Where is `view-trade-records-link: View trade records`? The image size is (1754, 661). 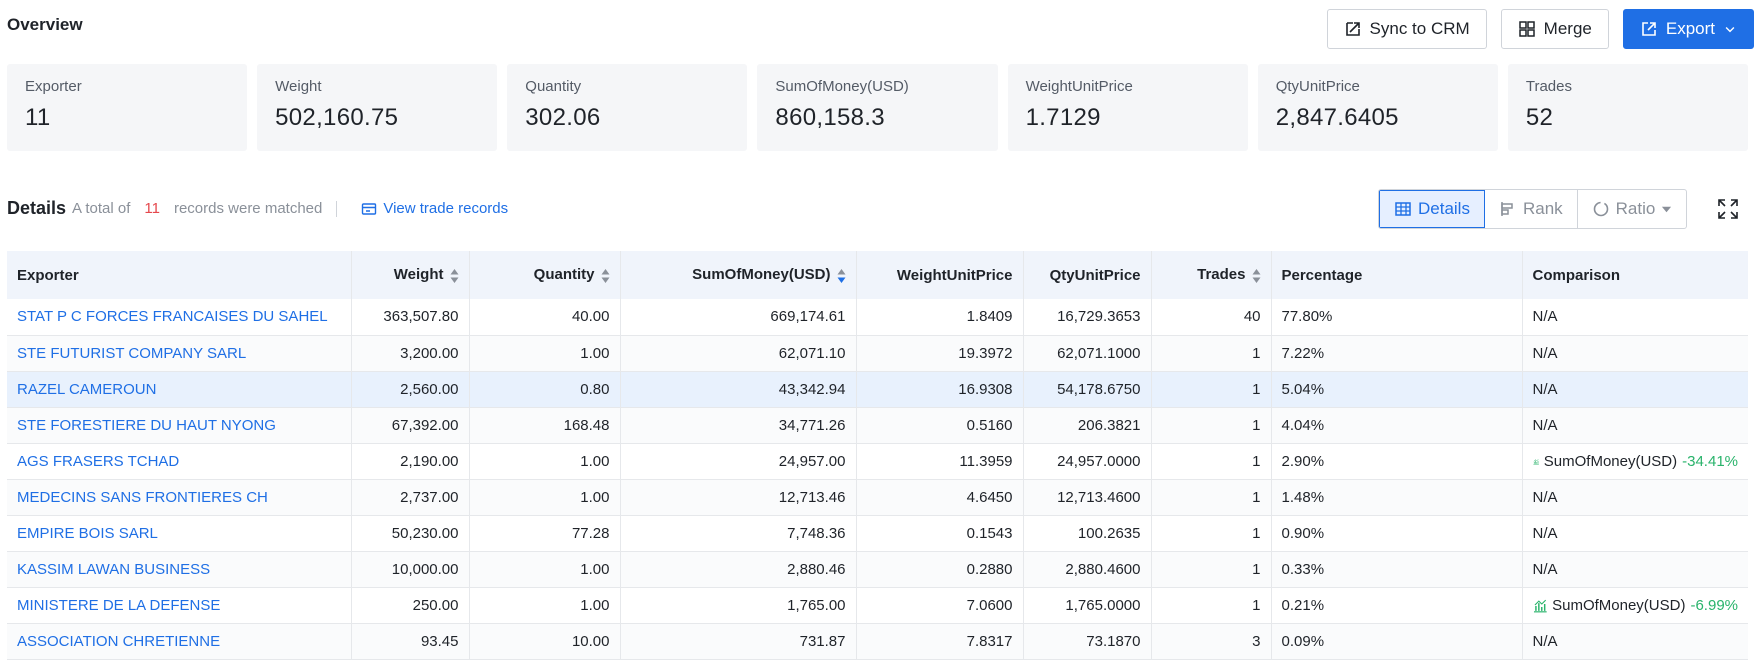
view-trade-records-link: View trade records is located at coordinates (434, 208).